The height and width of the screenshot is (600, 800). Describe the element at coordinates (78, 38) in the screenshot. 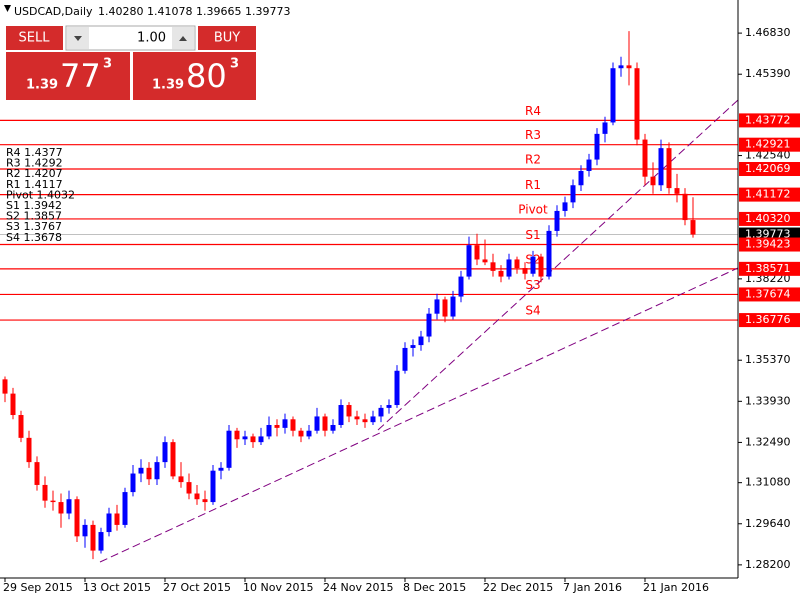

I see `down-arrow` at that location.